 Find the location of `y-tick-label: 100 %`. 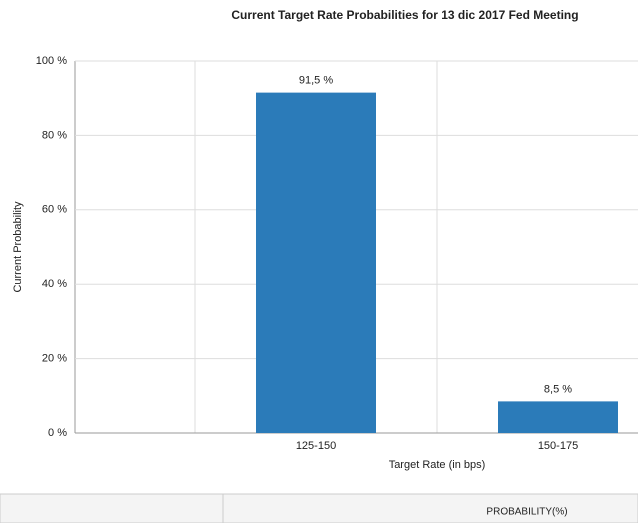

y-tick-label: 100 % is located at coordinates (51, 61).